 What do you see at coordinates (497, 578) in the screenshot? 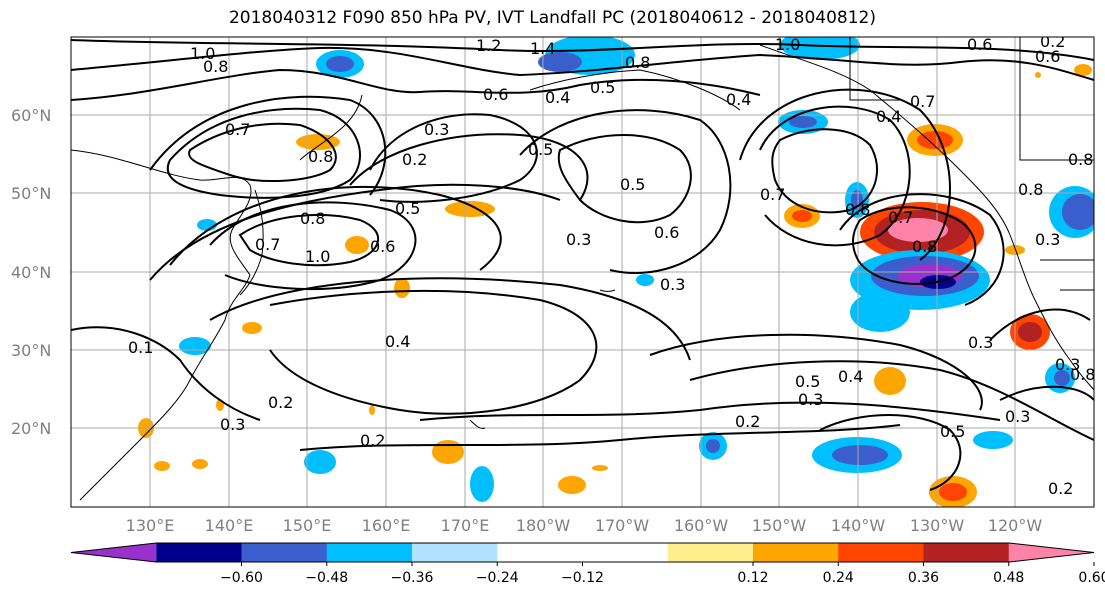
I see `colorbar-tick-label: −0.24` at bounding box center [497, 578].